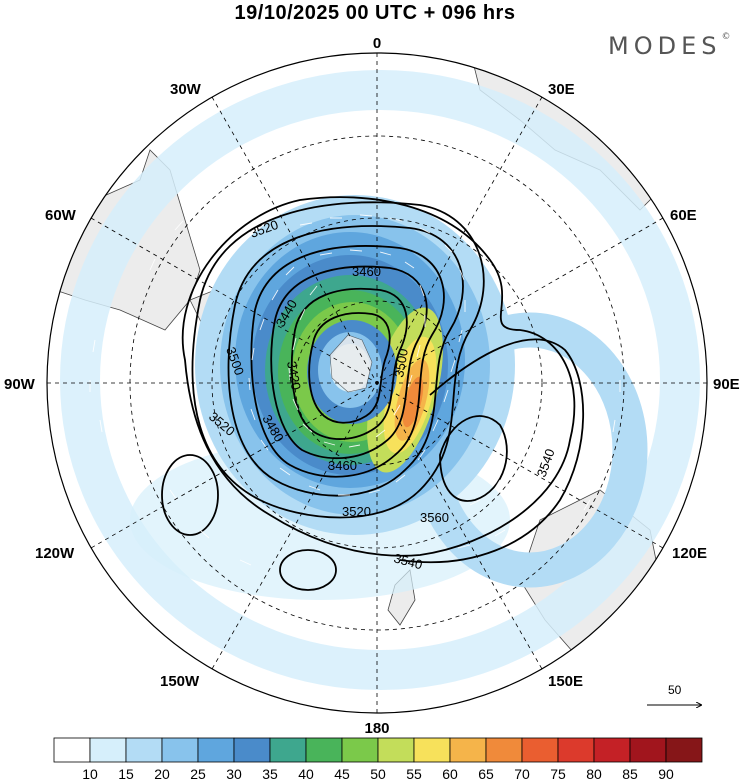  I want to click on reference-vector-label: 50, so click(675, 690).